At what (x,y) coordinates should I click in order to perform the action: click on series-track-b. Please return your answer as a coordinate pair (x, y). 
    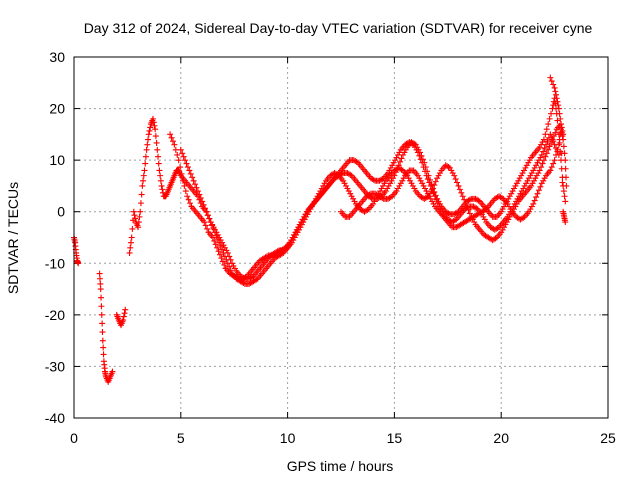
    Looking at the image, I should click on (106, 327).